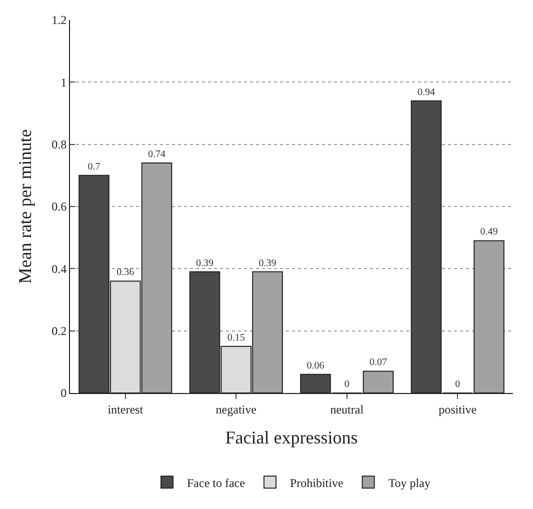 The width and height of the screenshot is (533, 509). What do you see at coordinates (126, 409) in the screenshot?
I see `x-tick-label: interest` at bounding box center [126, 409].